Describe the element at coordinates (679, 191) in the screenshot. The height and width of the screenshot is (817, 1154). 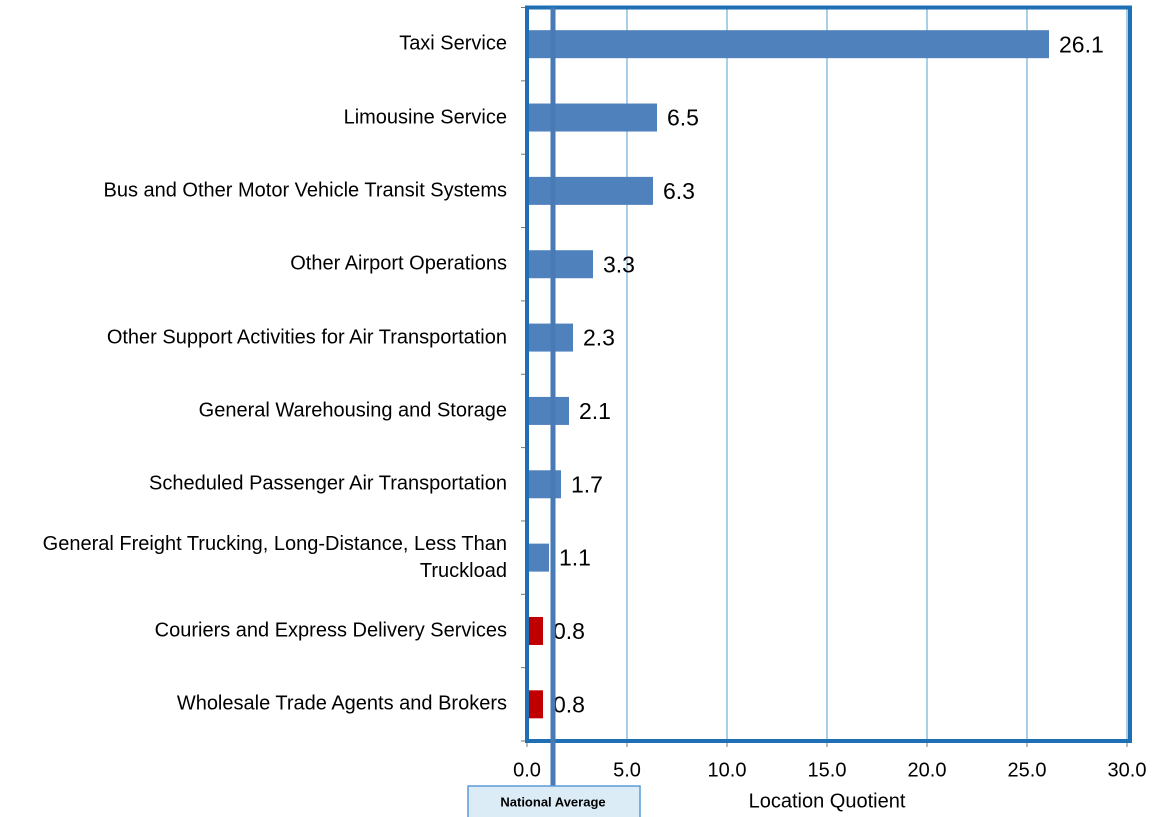
I see `data-label: 6.3` at that location.